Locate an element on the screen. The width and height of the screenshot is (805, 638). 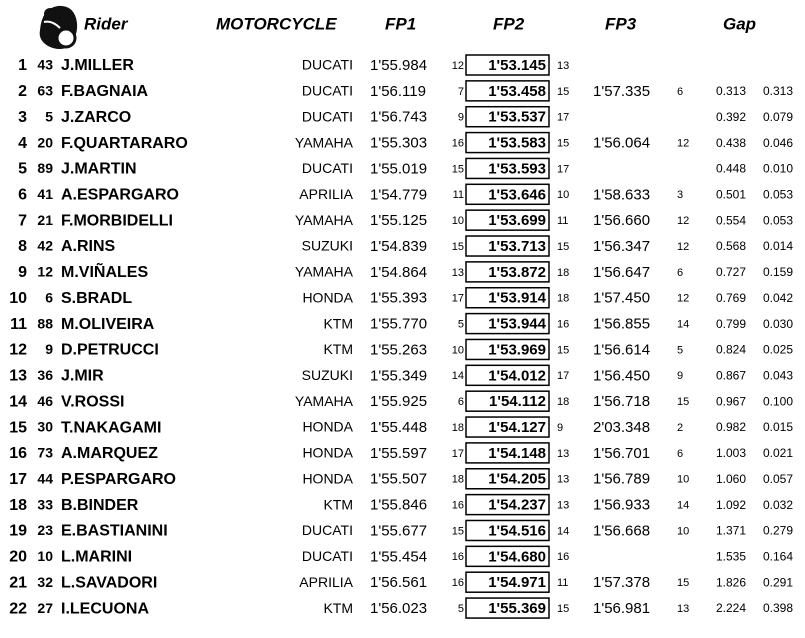
rider-name: F.QUARTARARO is located at coordinates (124, 143).